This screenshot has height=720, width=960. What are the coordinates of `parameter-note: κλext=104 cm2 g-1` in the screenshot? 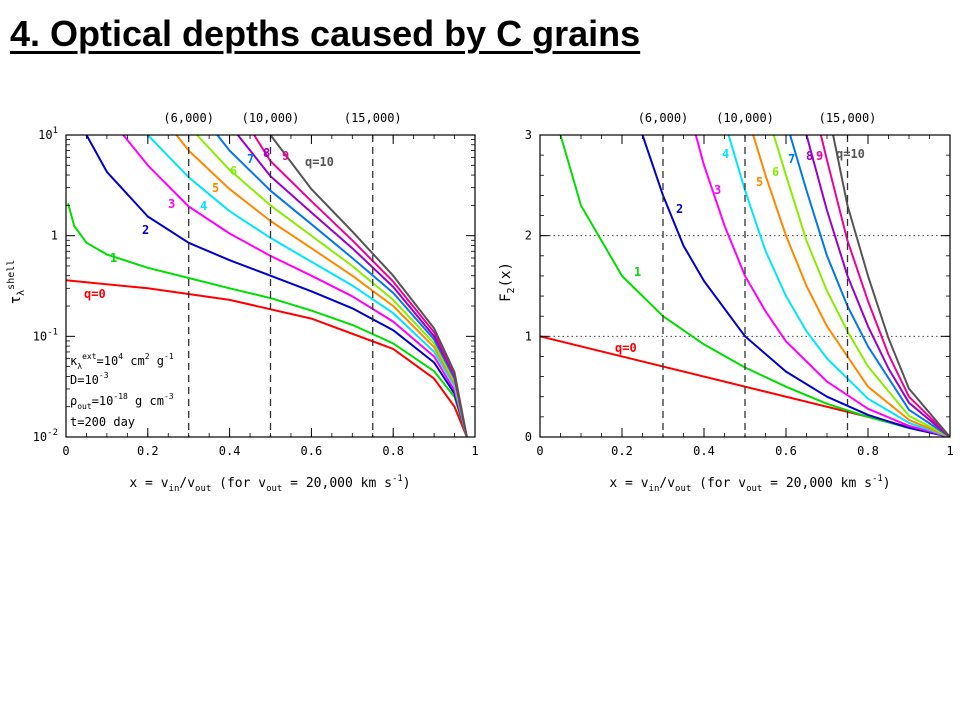 It's located at (122, 361).